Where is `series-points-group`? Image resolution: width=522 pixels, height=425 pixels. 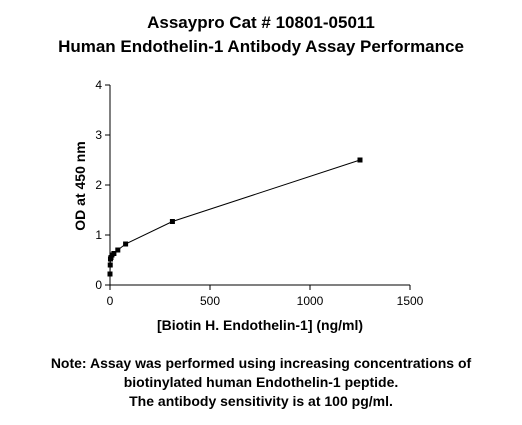 series-points-group is located at coordinates (235, 217).